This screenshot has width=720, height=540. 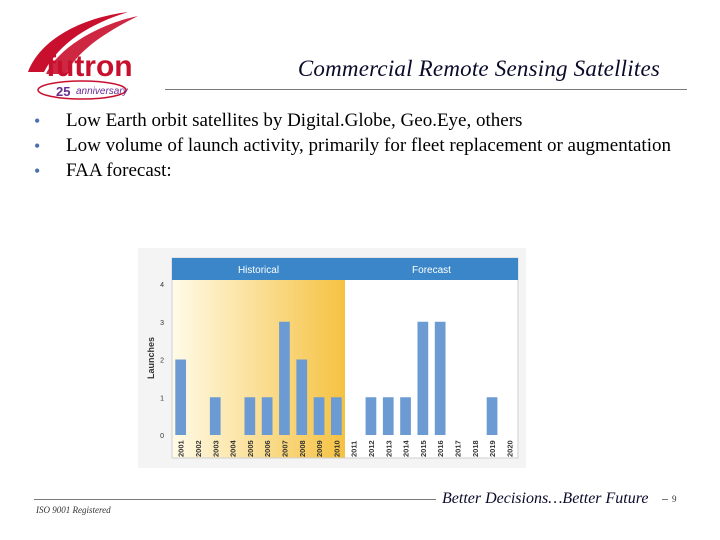 I want to click on bar-2006, so click(x=267, y=416).